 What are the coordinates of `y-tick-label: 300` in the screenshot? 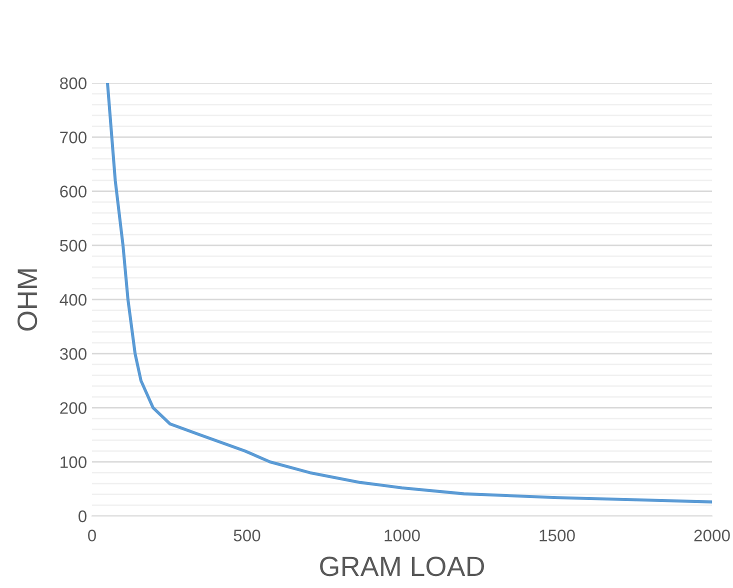 It's located at (73, 354).